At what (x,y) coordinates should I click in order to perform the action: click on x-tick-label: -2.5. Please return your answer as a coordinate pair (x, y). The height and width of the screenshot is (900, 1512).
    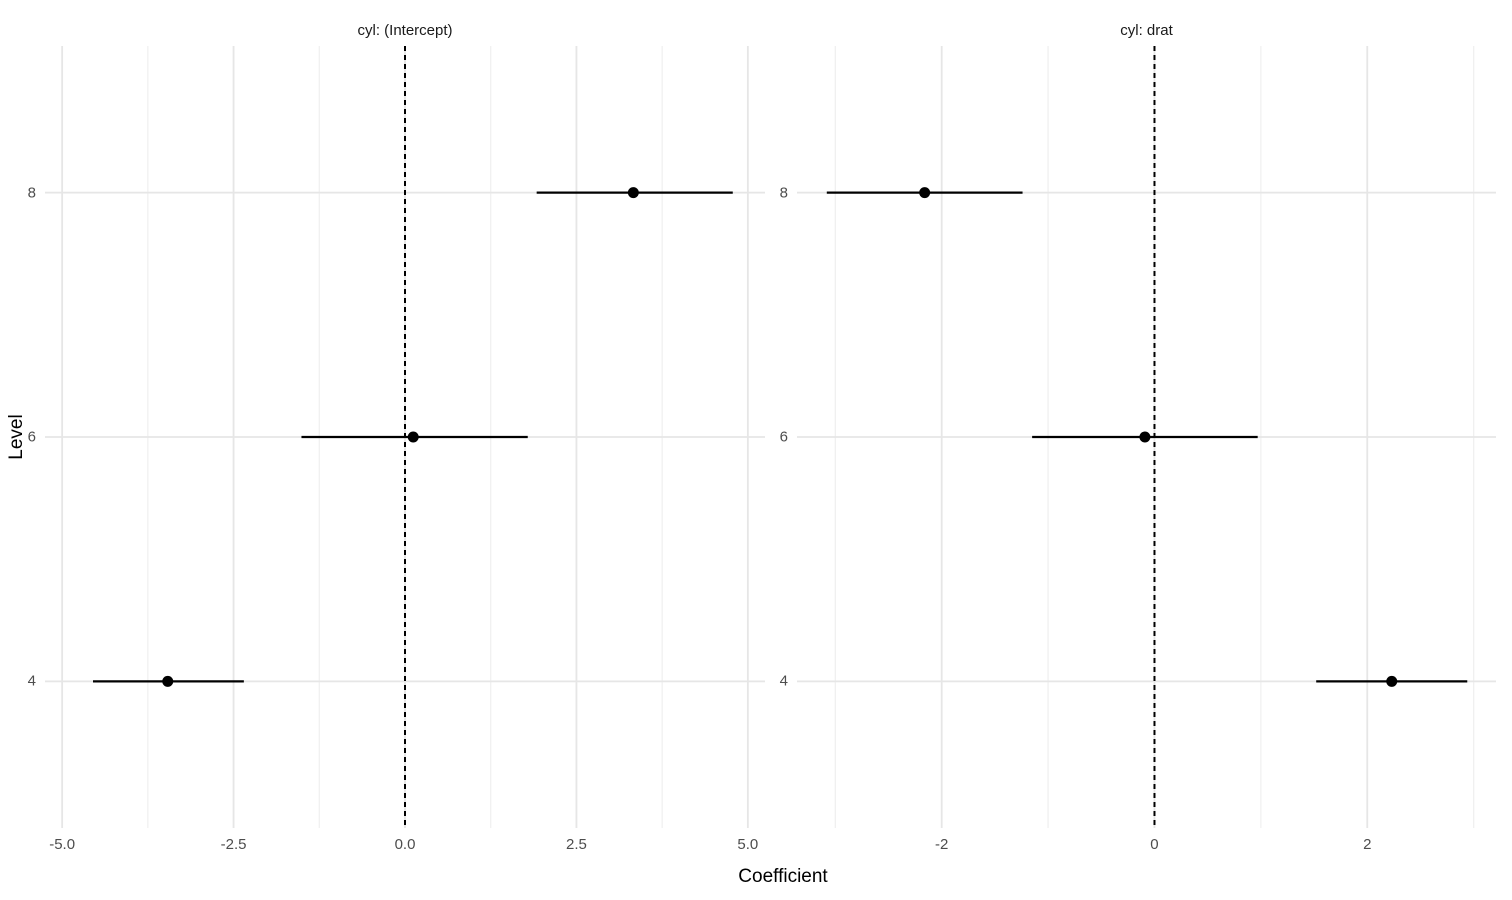
    Looking at the image, I should click on (233, 844).